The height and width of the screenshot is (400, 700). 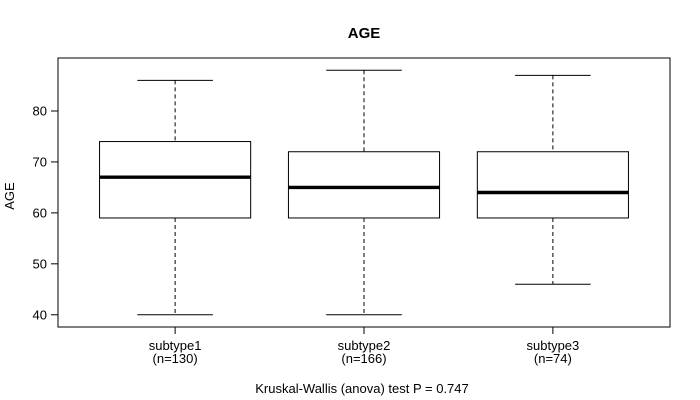 I want to click on y-axis-label: AGE, so click(x=9, y=196).